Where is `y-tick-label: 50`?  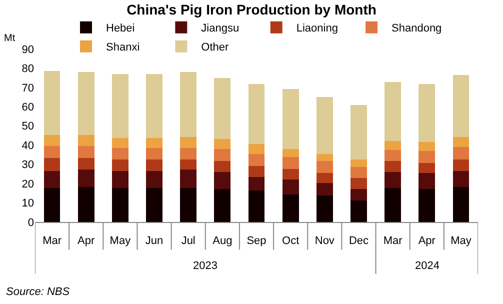
y-tick-label: 50 is located at coordinates (28, 126).